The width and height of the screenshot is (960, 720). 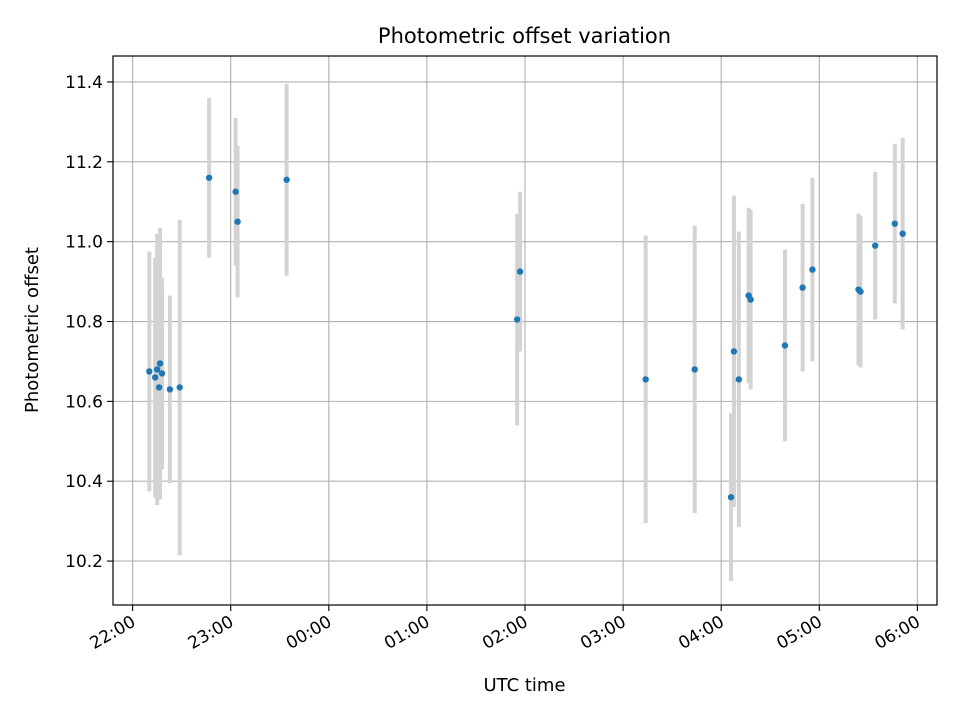 What do you see at coordinates (84, 562) in the screenshot?
I see `y-tick-label: 10.2` at bounding box center [84, 562].